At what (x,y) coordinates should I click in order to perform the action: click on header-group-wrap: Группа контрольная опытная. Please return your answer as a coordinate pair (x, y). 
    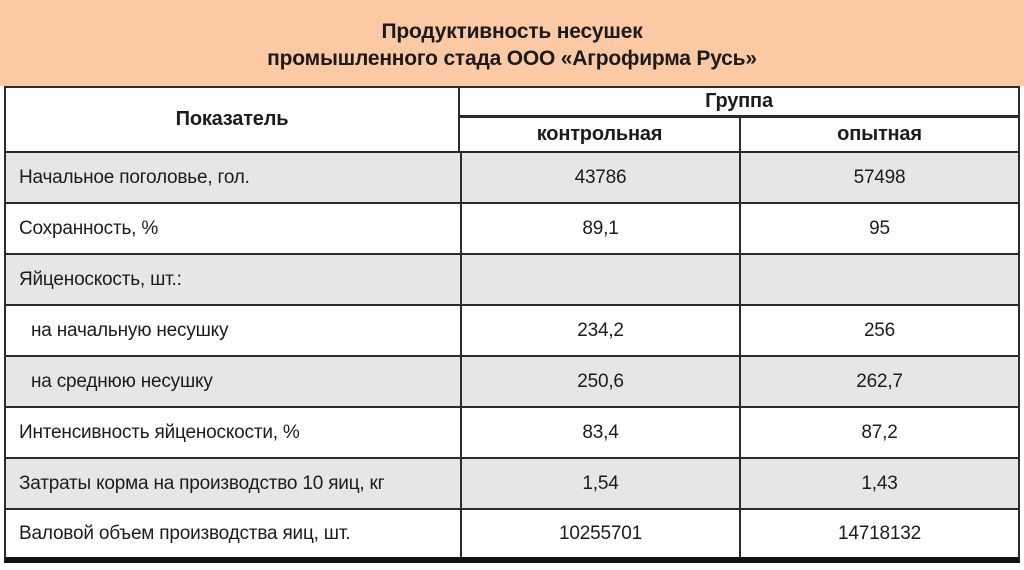
    Looking at the image, I should click on (739, 119).